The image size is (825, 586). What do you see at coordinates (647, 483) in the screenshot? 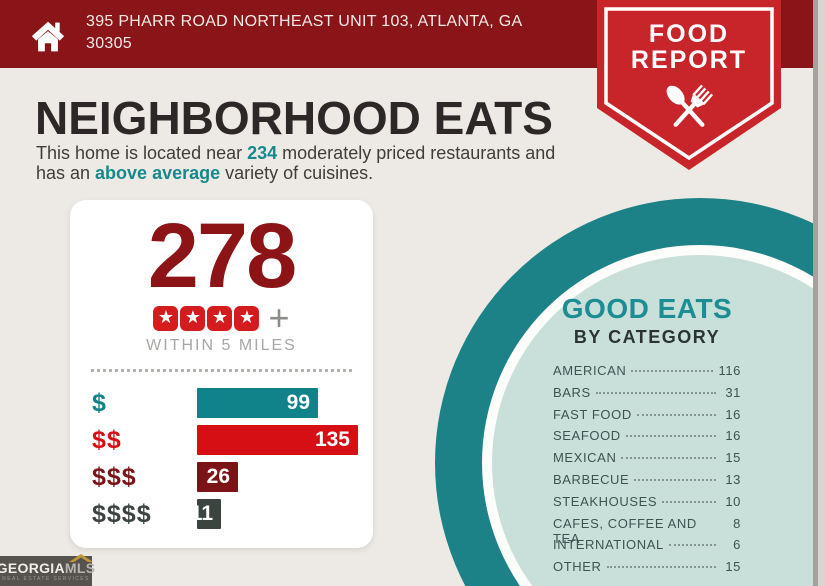
I see `category-row: BARBECUE 13` at bounding box center [647, 483].